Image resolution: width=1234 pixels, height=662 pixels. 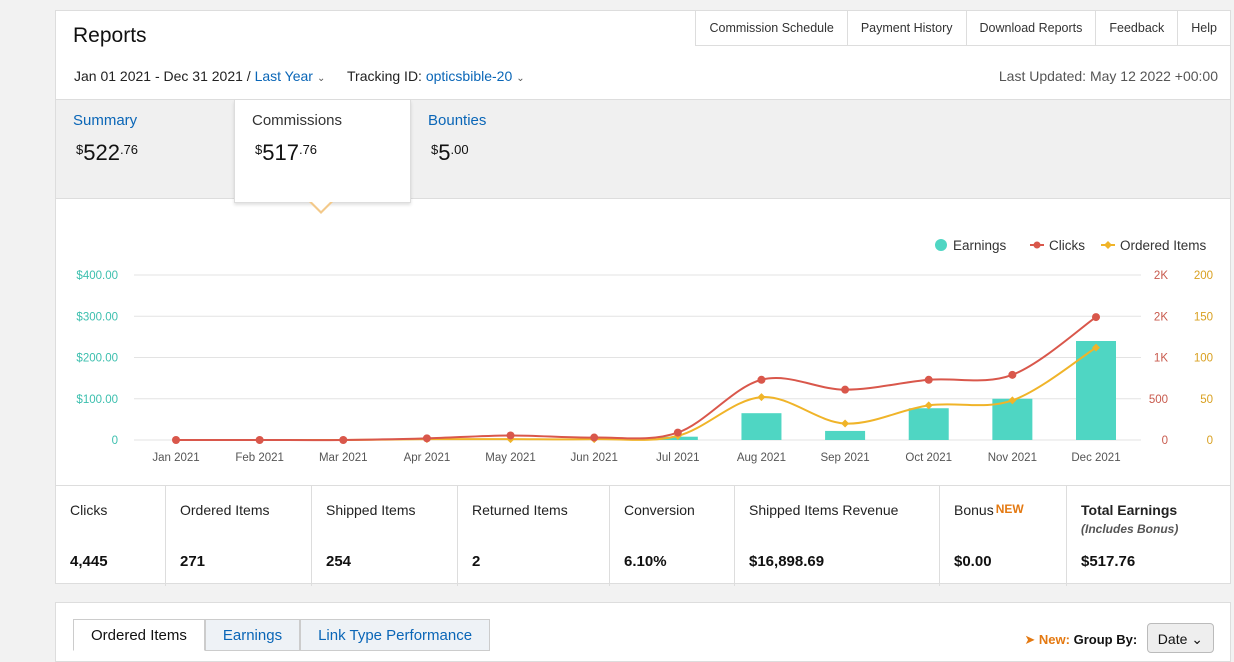 I want to click on last-updated: Last Updated: May 12 2022 +00:00, so click(x=1108, y=76).